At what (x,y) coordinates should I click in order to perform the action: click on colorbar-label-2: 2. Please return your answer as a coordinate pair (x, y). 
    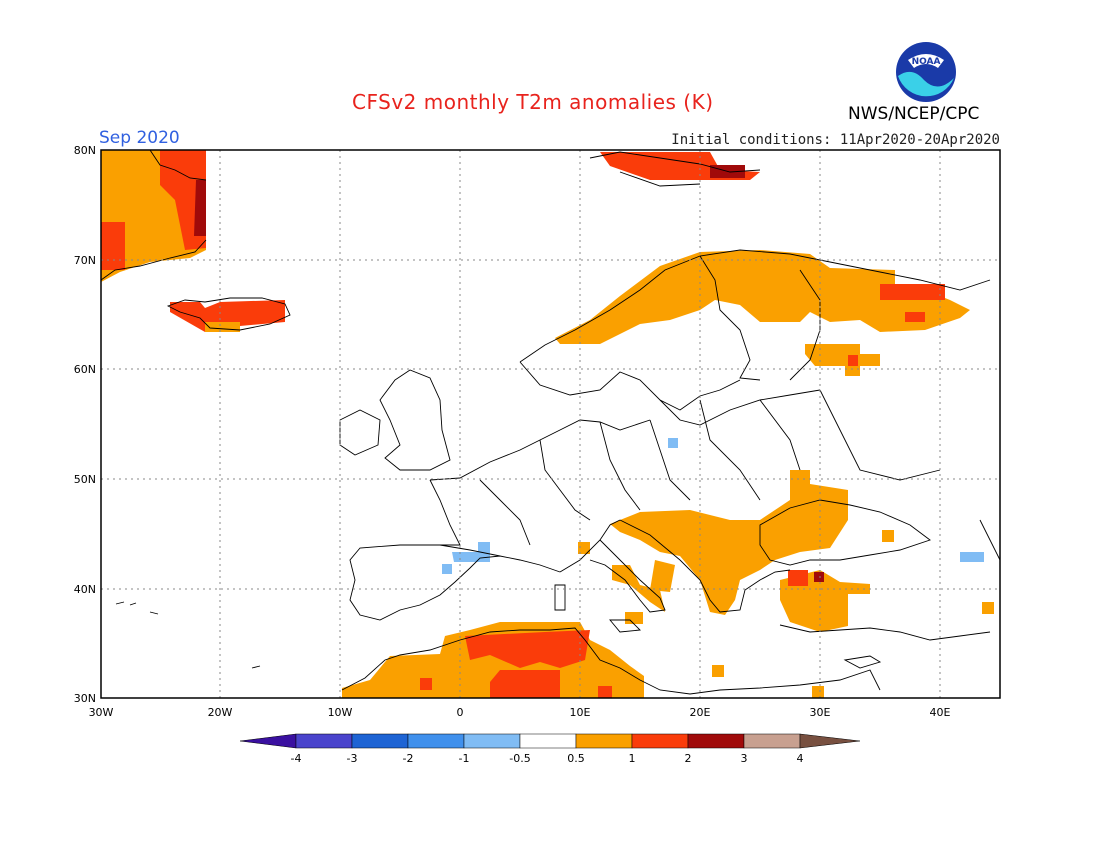
    Looking at the image, I should click on (688, 758).